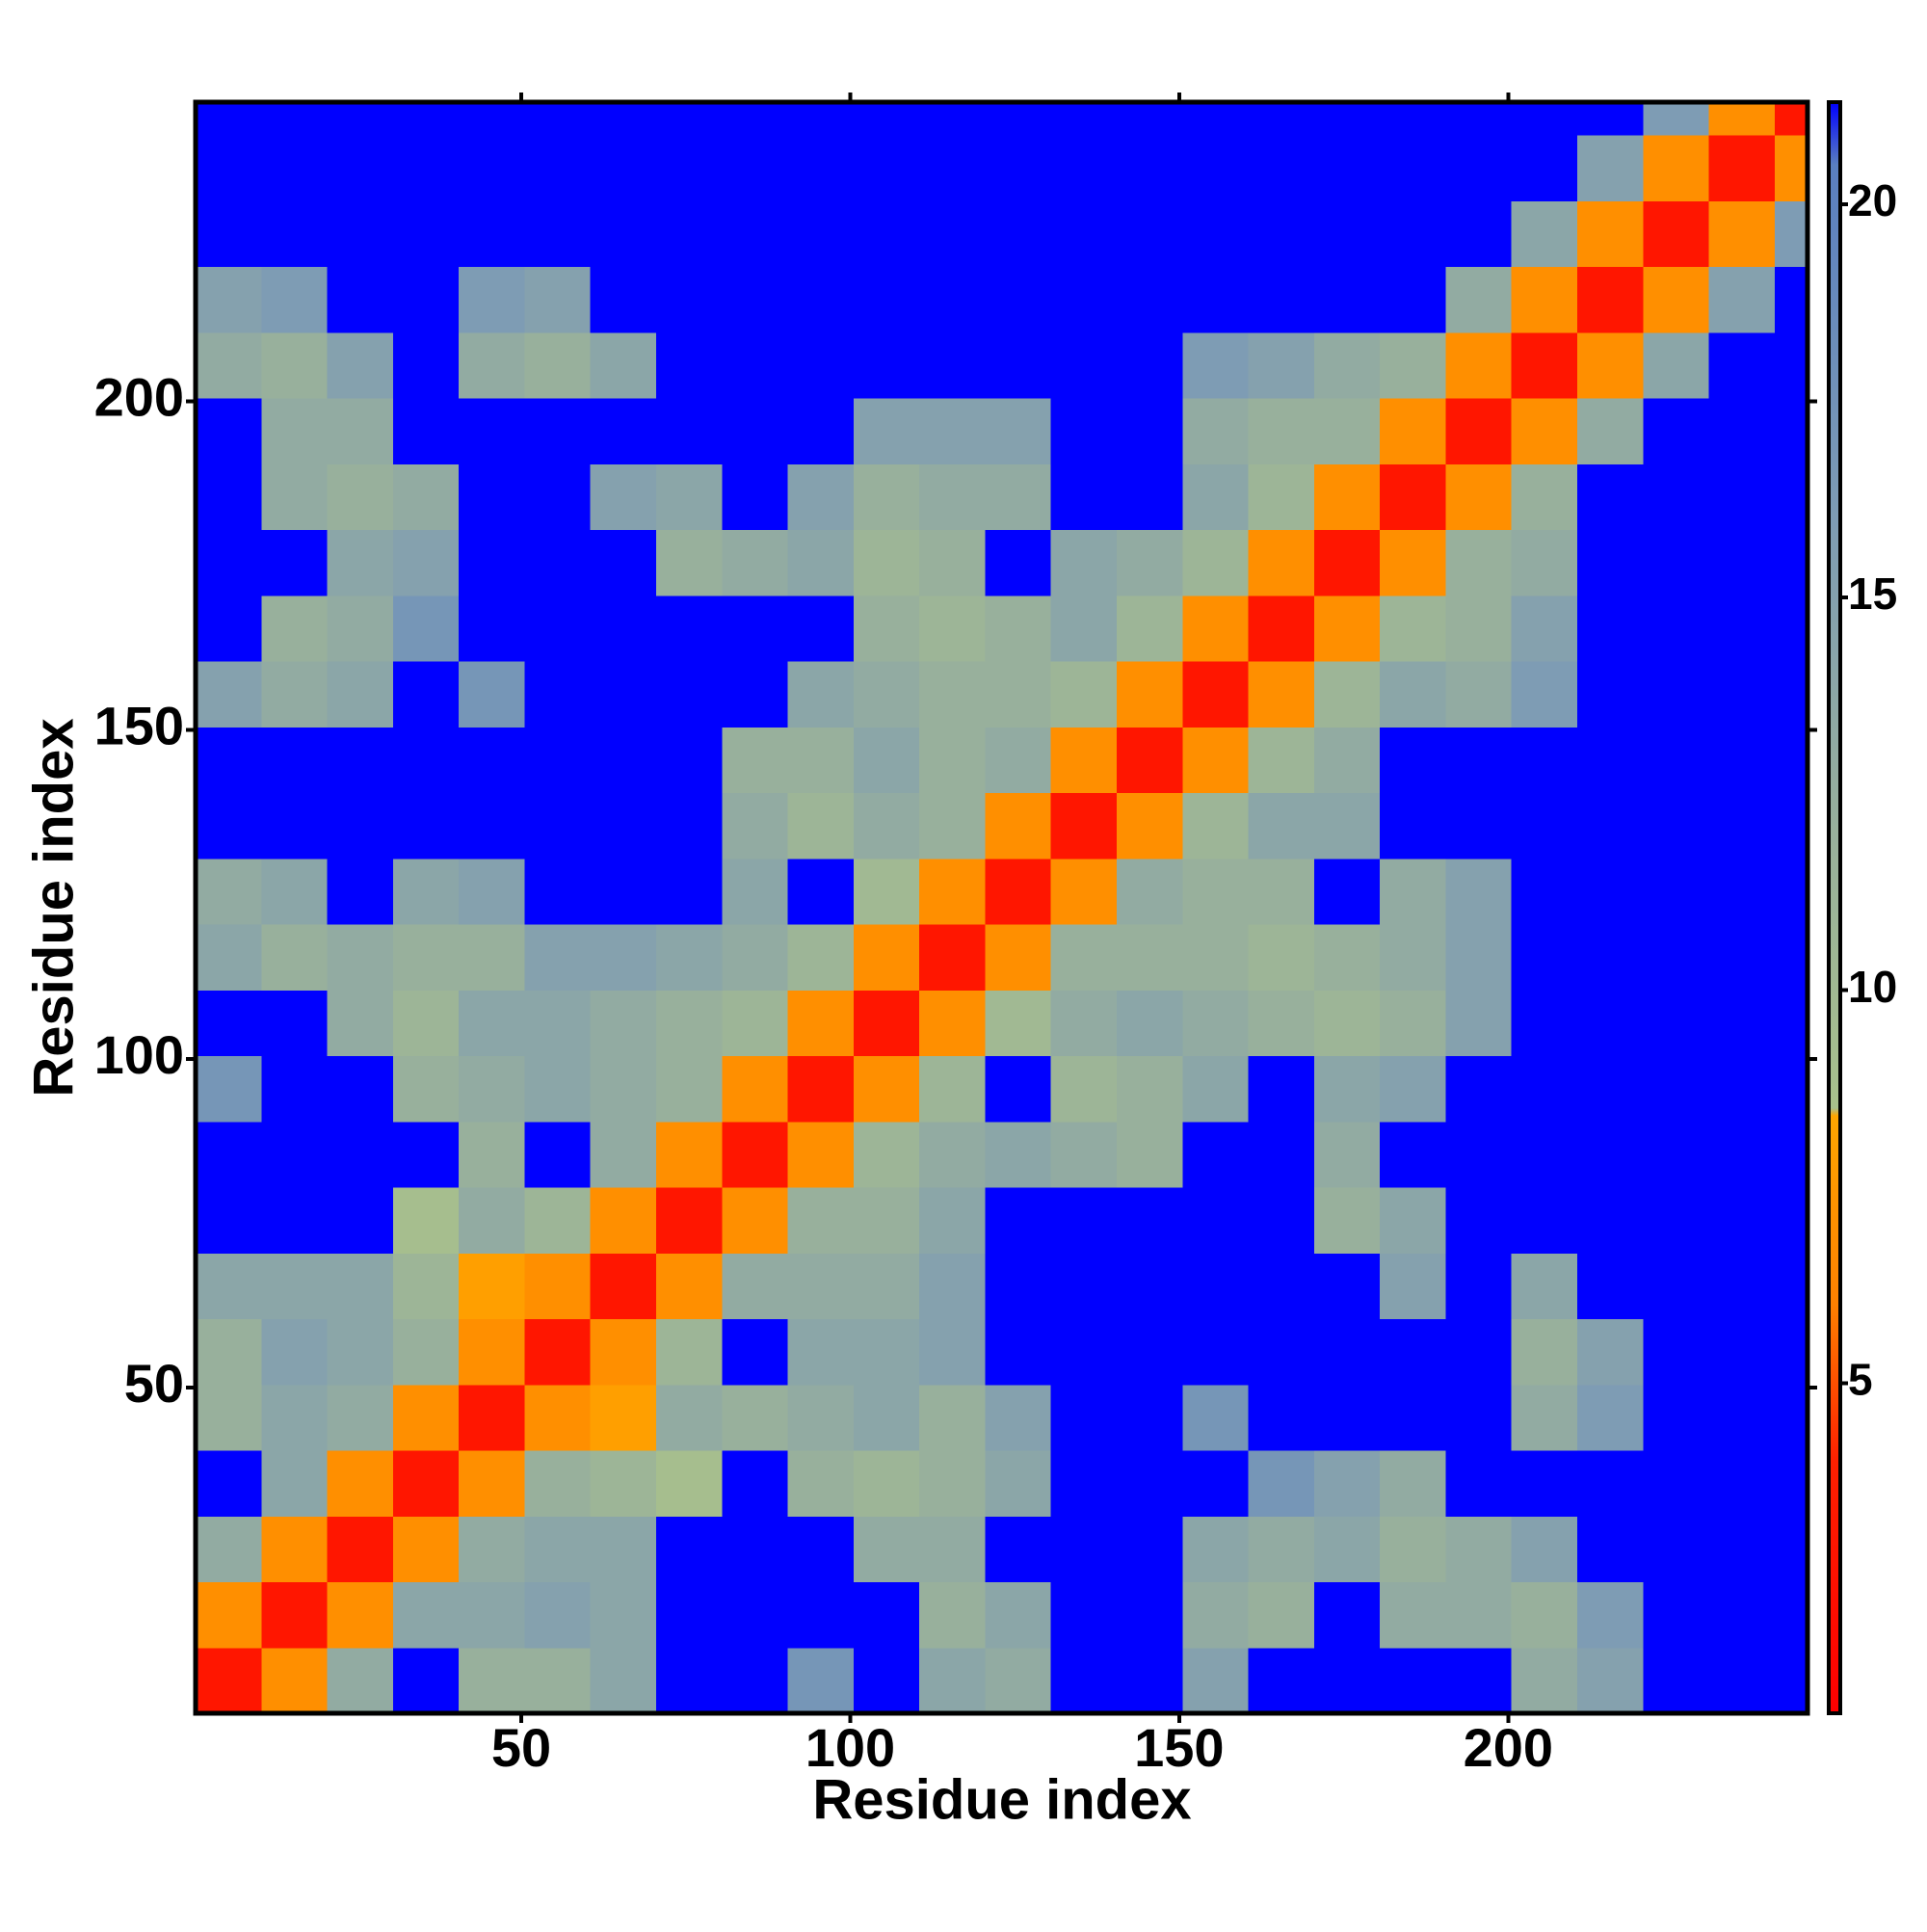 This screenshot has height=1932, width=1927. I want to click on x-tick-label: 100, so click(850, 1747).